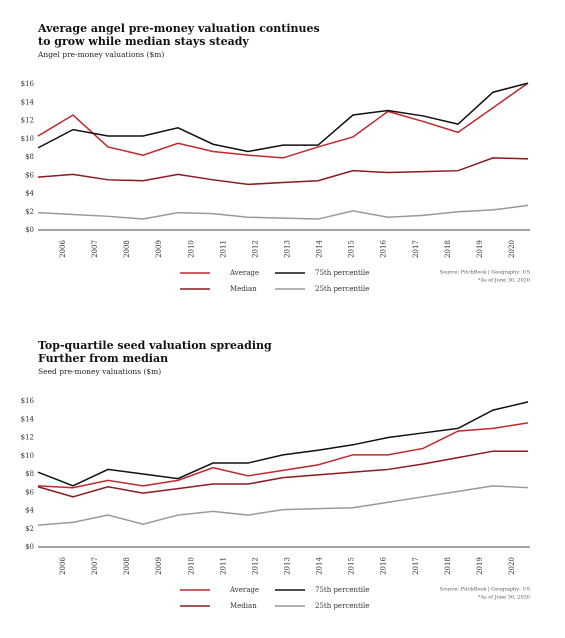 The width and height of the screenshot is (565, 638). Describe the element at coordinates (100, 54) in the screenshot. I see `chart-subtitle: Angel pre-money valuations ($m)` at that location.